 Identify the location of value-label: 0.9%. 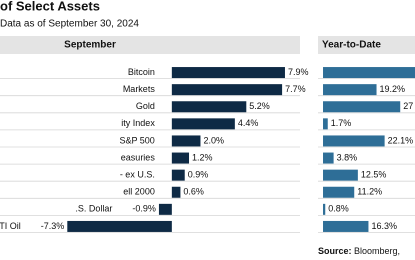
(198, 175).